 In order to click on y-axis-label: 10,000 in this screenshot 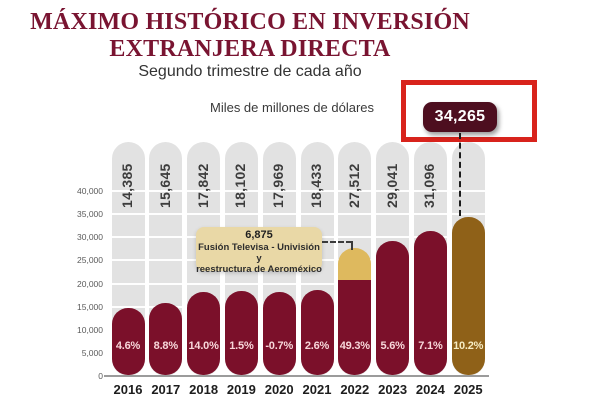, I will do `click(90, 329)`.